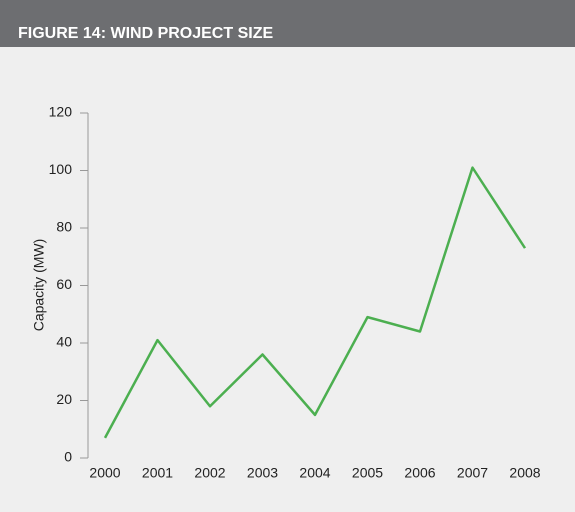  What do you see at coordinates (64, 227) in the screenshot?
I see `y-tick-label: 80` at bounding box center [64, 227].